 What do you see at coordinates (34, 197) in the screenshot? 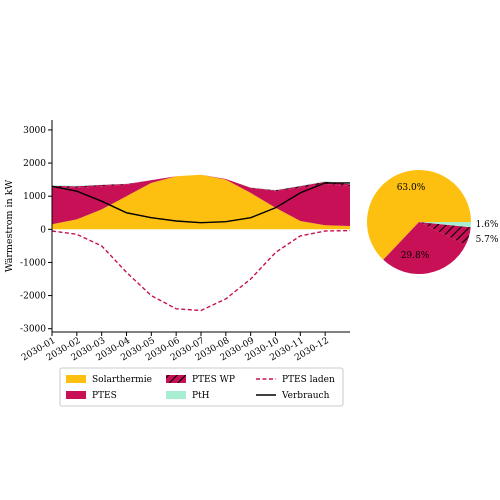
I see `y-tick-label: 1000` at bounding box center [34, 197].